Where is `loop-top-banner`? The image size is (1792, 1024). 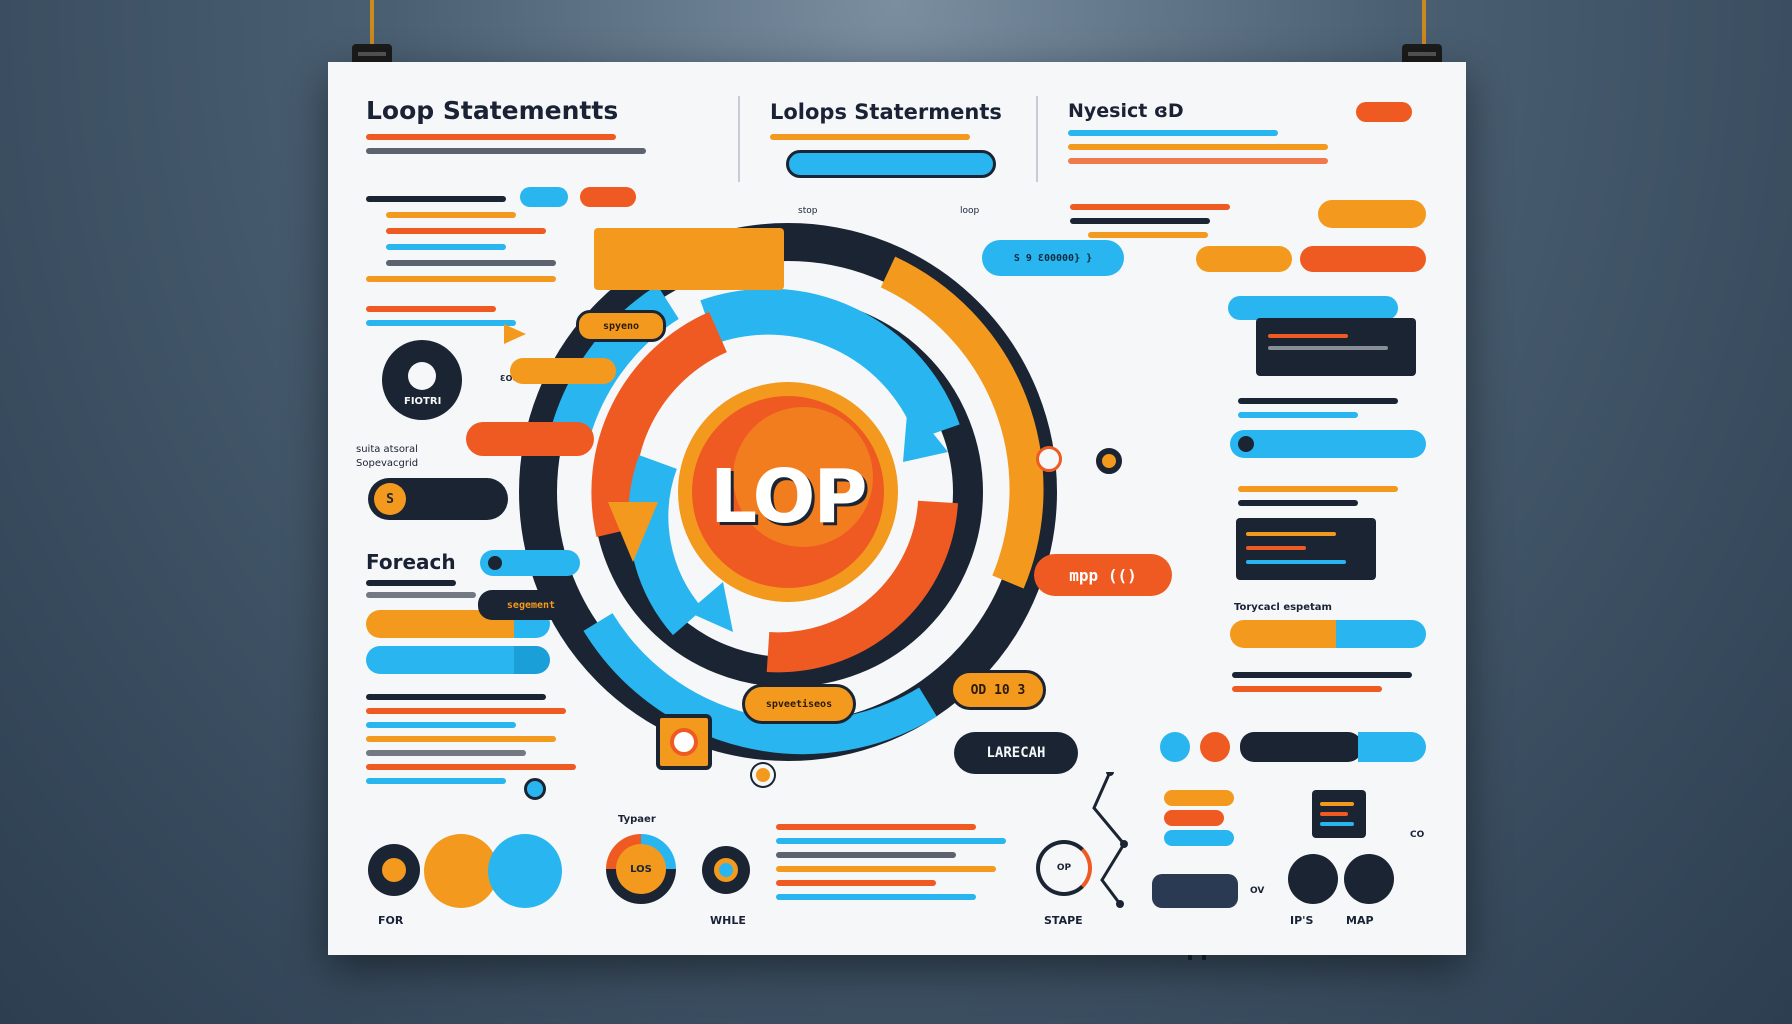 loop-top-banner is located at coordinates (689, 259).